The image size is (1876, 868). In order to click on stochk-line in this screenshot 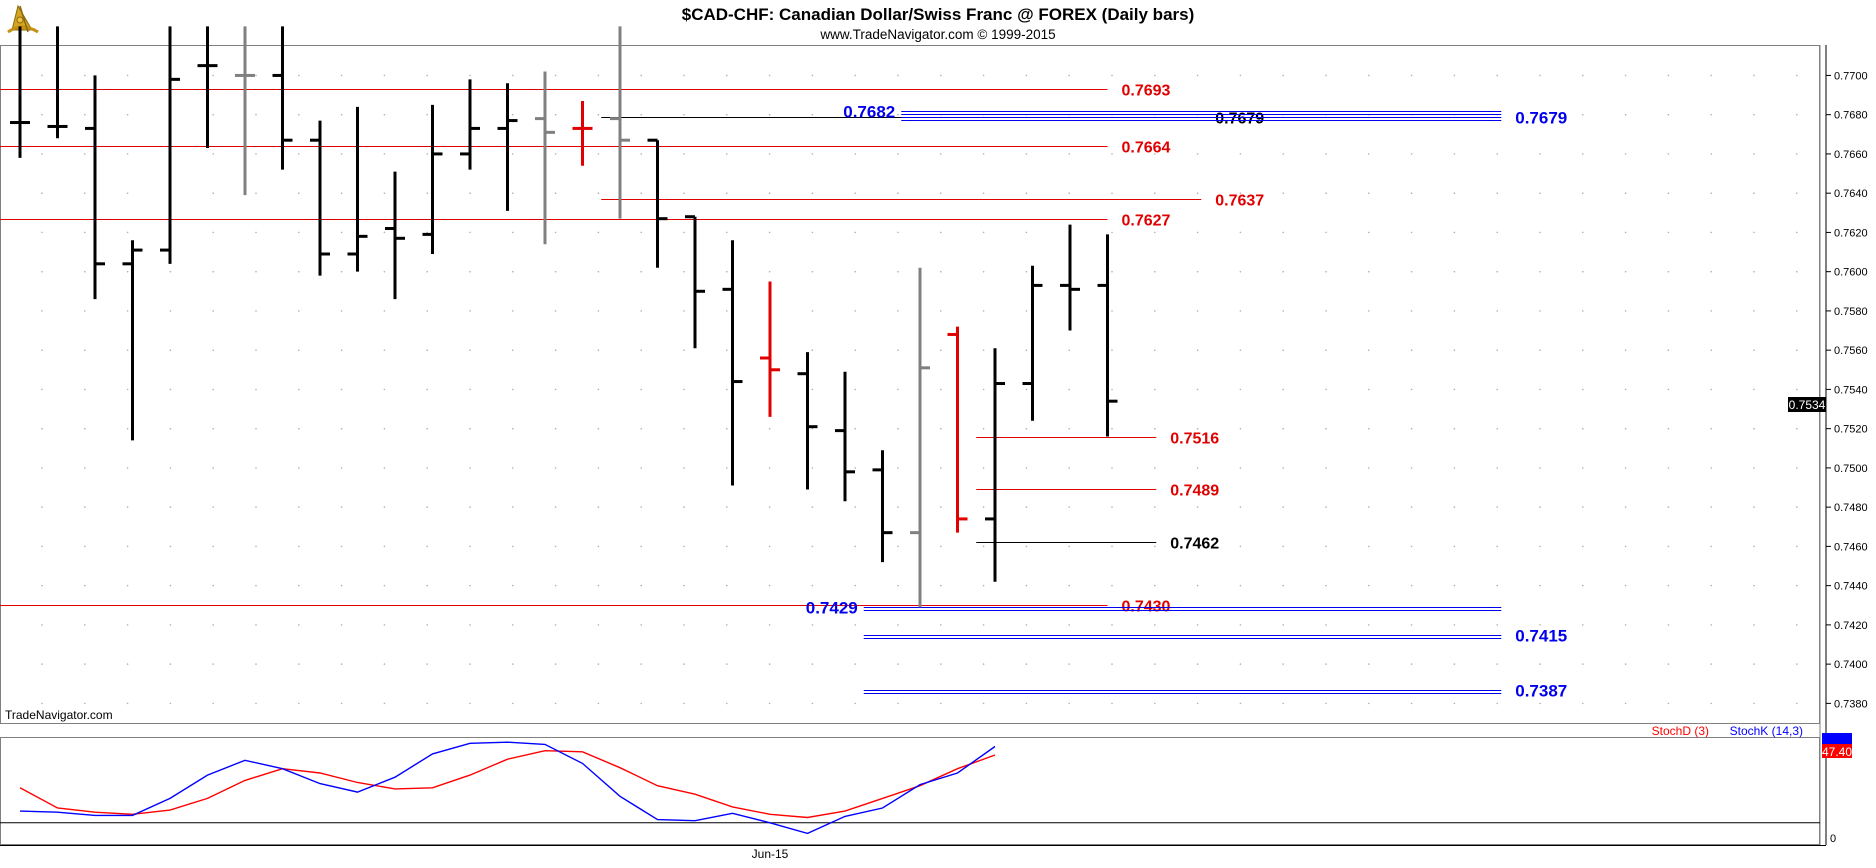, I will do `click(507, 788)`.